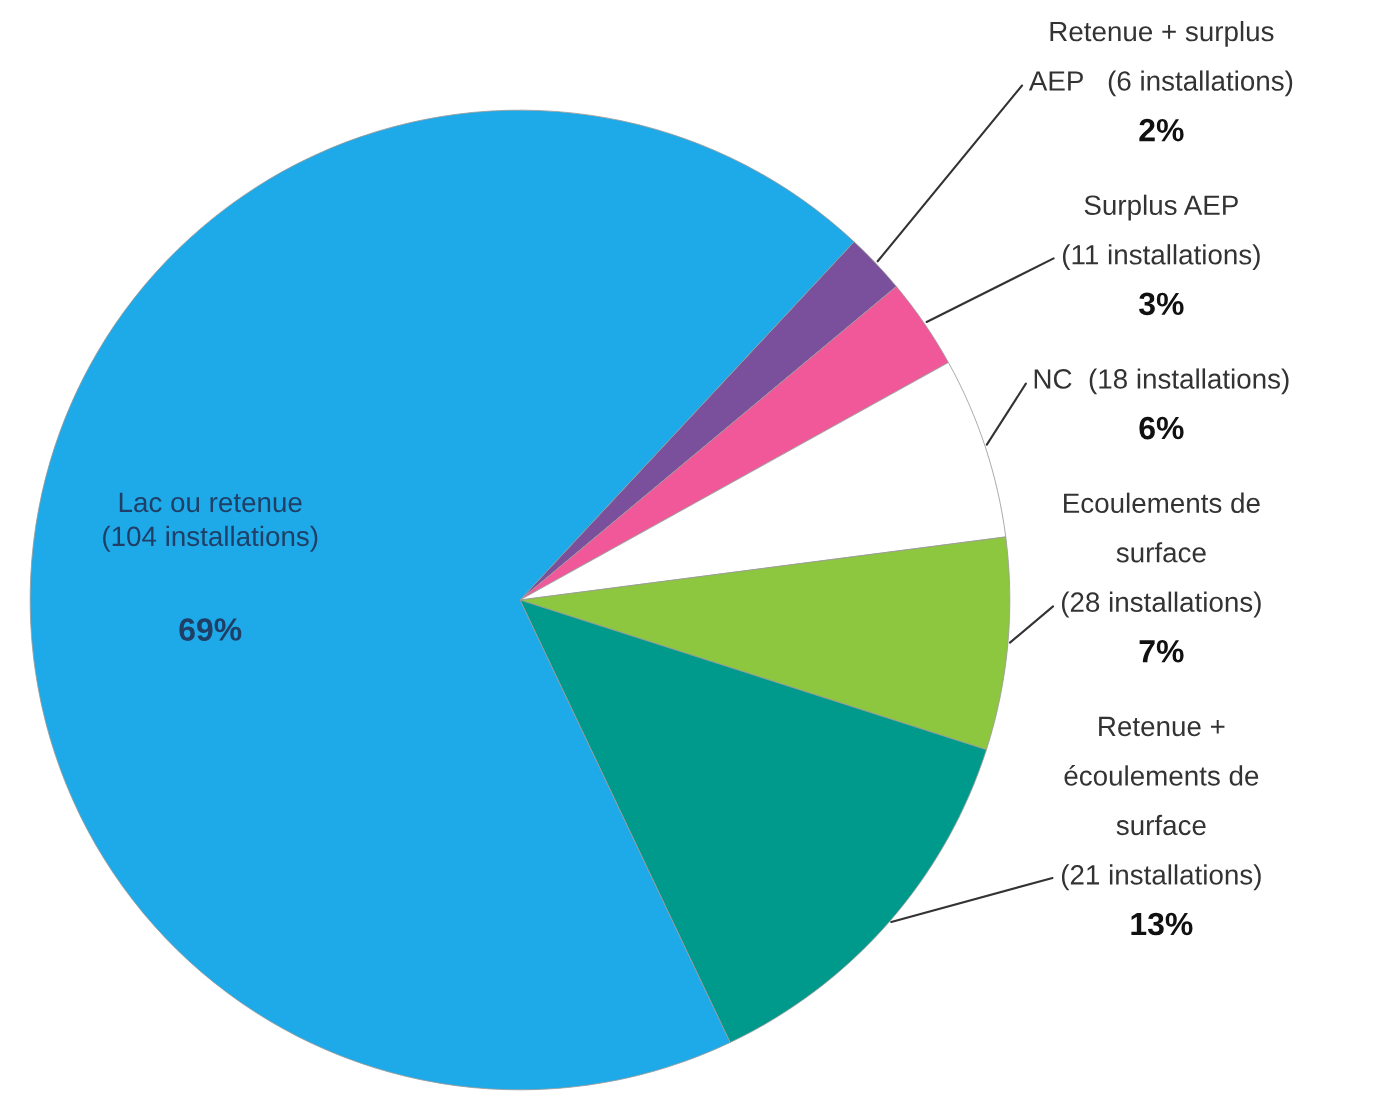 The width and height of the screenshot is (1389, 1098). What do you see at coordinates (1161, 651) in the screenshot?
I see `data-label: 7%` at bounding box center [1161, 651].